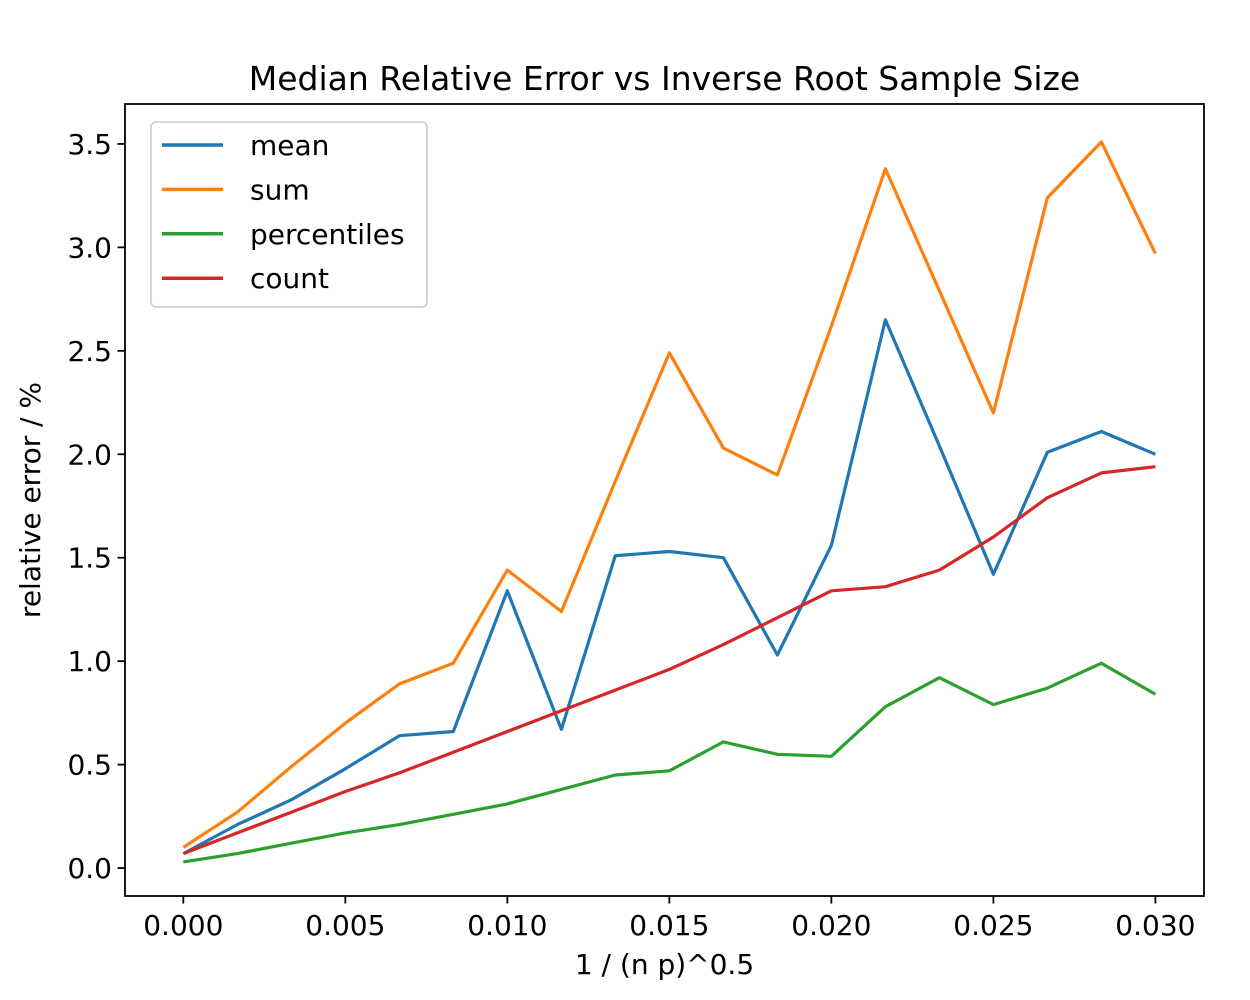 This screenshot has height=1000, width=1250. Describe the element at coordinates (507, 925) in the screenshot. I see `x-tick-label: 0.010` at that location.